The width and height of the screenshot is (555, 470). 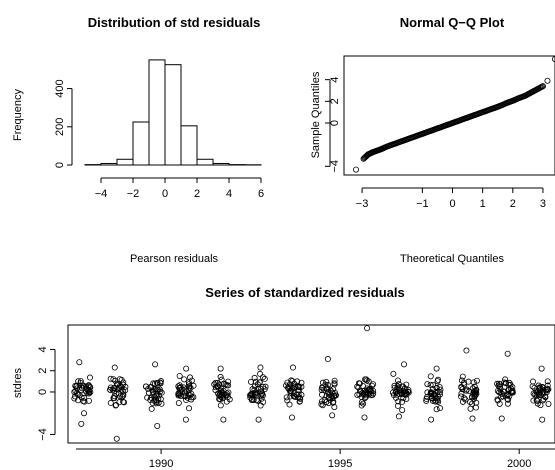 What do you see at coordinates (43, 349) in the screenshot?
I see `series-y-tick-label: 4` at bounding box center [43, 349].